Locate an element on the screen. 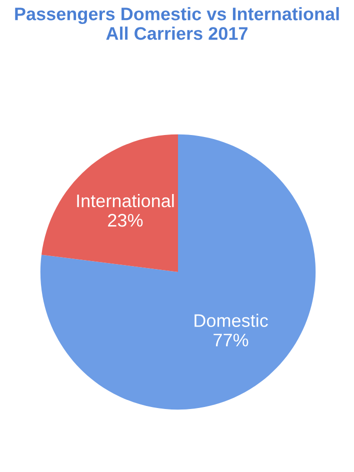 This screenshot has width=354, height=472. chart-title: Passengers Domestic vs International All Carriers 2017 is located at coordinates (177, 23).